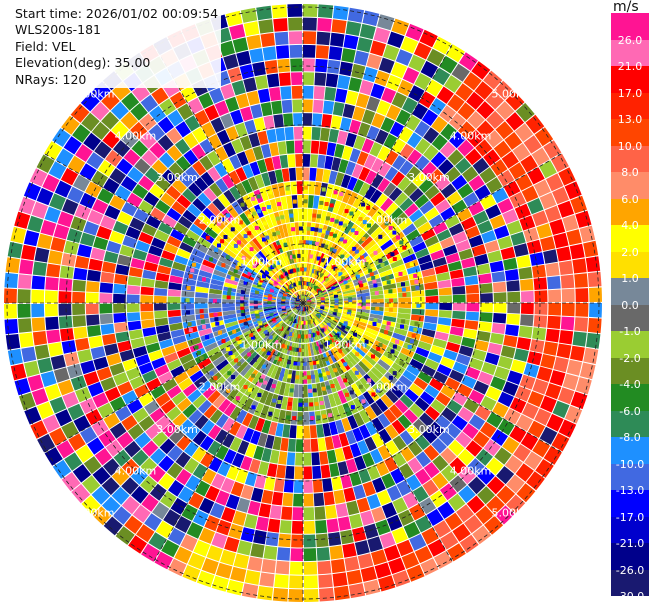 Image resolution: width=650 pixels, height=610 pixels. Describe the element at coordinates (630, 570) in the screenshot. I see `colorbar-level-label: -26.0` at that location.